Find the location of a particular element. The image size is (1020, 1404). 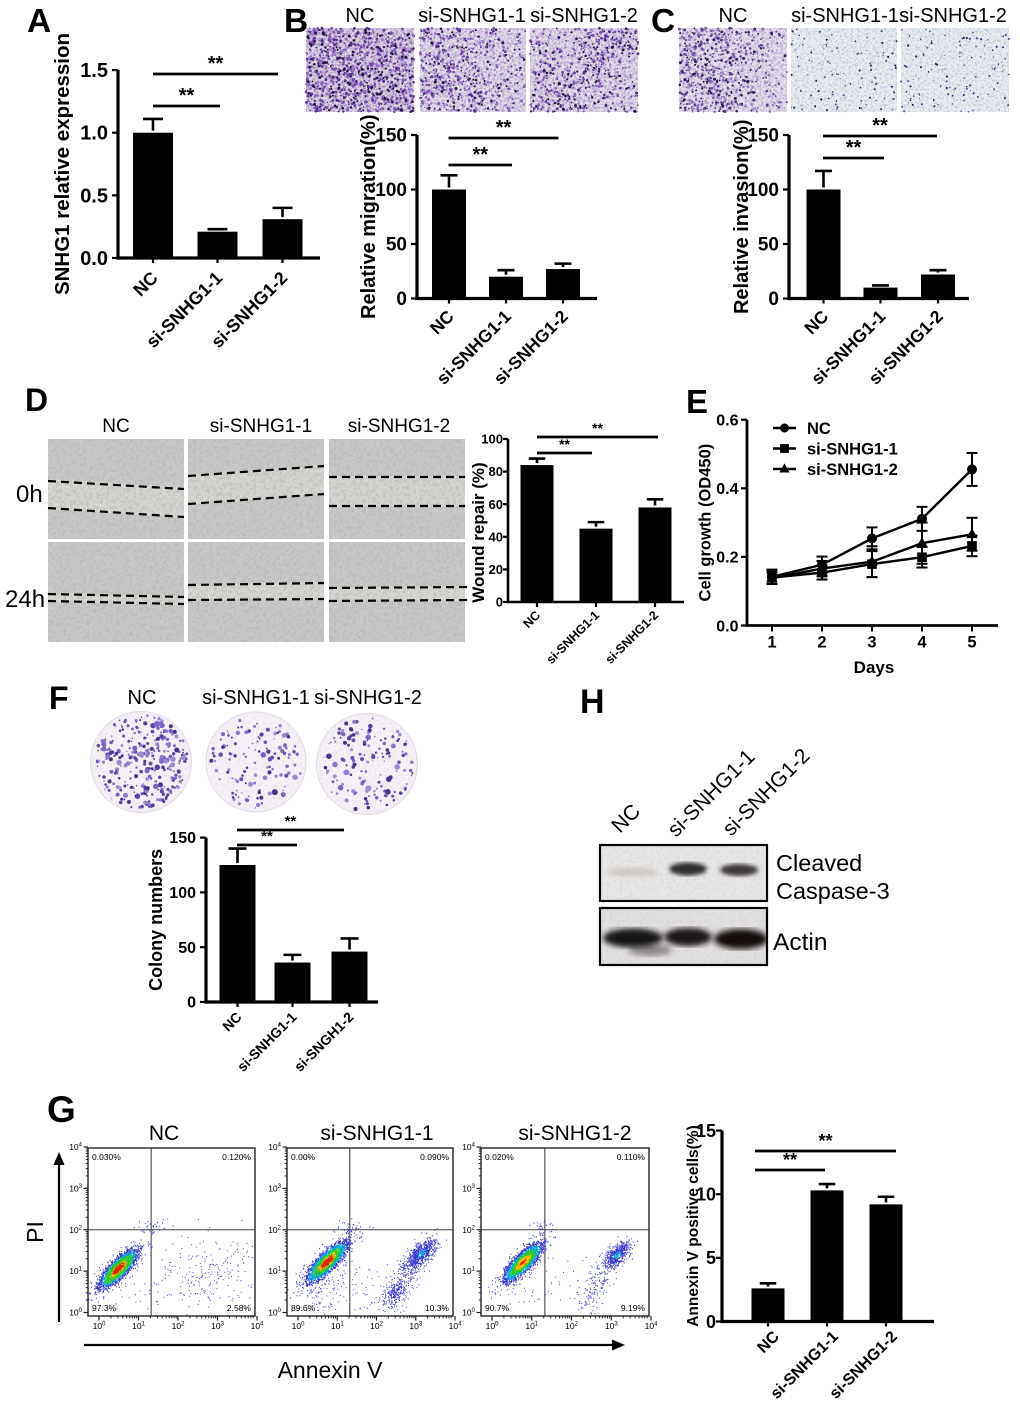

svg-text: 0.110% is located at coordinates (631, 1157).